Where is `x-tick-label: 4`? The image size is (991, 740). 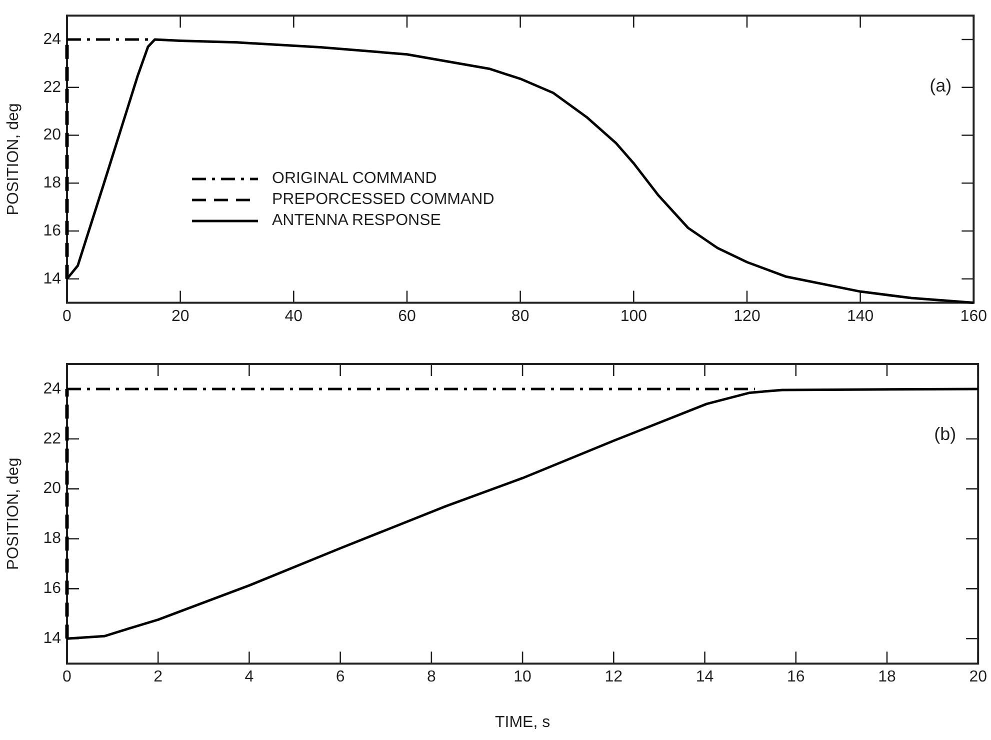 x-tick-label: 4 is located at coordinates (249, 677).